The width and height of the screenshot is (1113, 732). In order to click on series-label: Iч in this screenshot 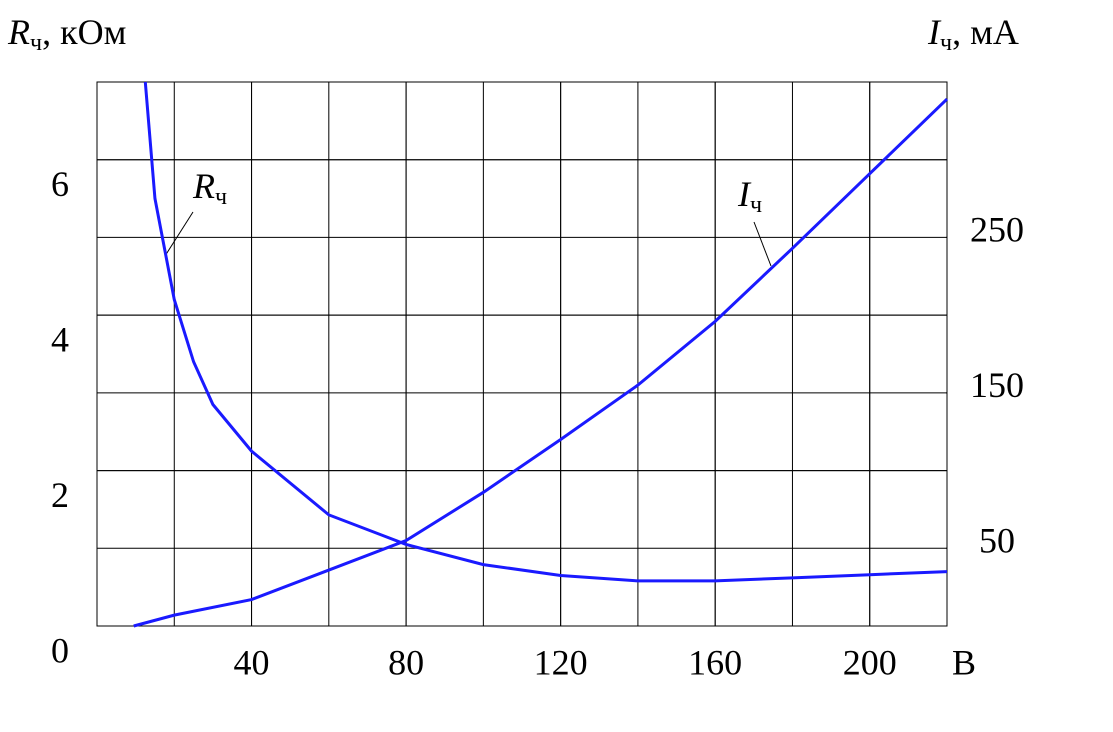, I will do `click(749, 195)`.